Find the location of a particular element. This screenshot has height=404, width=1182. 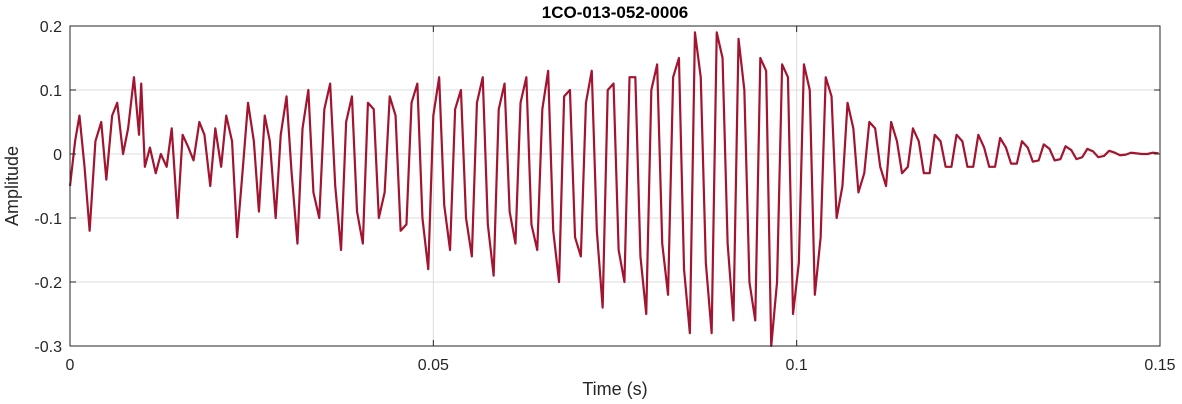

y-tick-label: -0.2 is located at coordinates (48, 283).